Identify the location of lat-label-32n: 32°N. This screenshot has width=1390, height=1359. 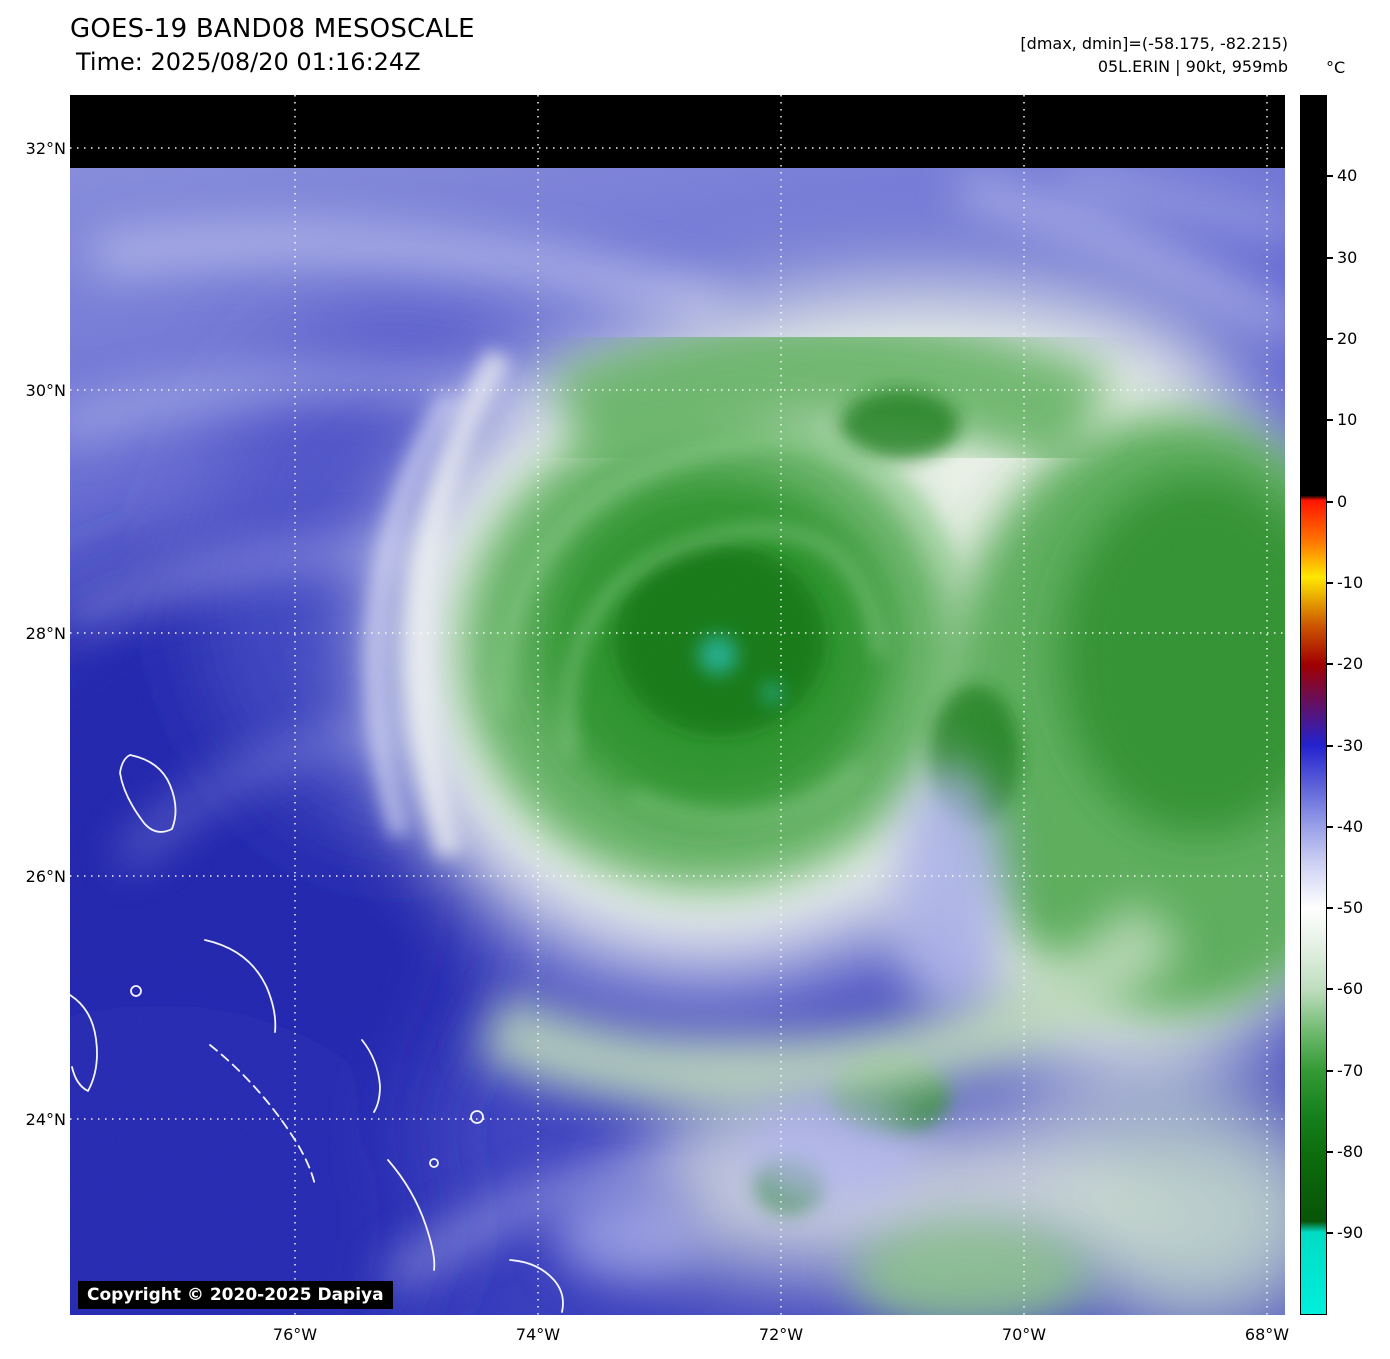
(45, 148).